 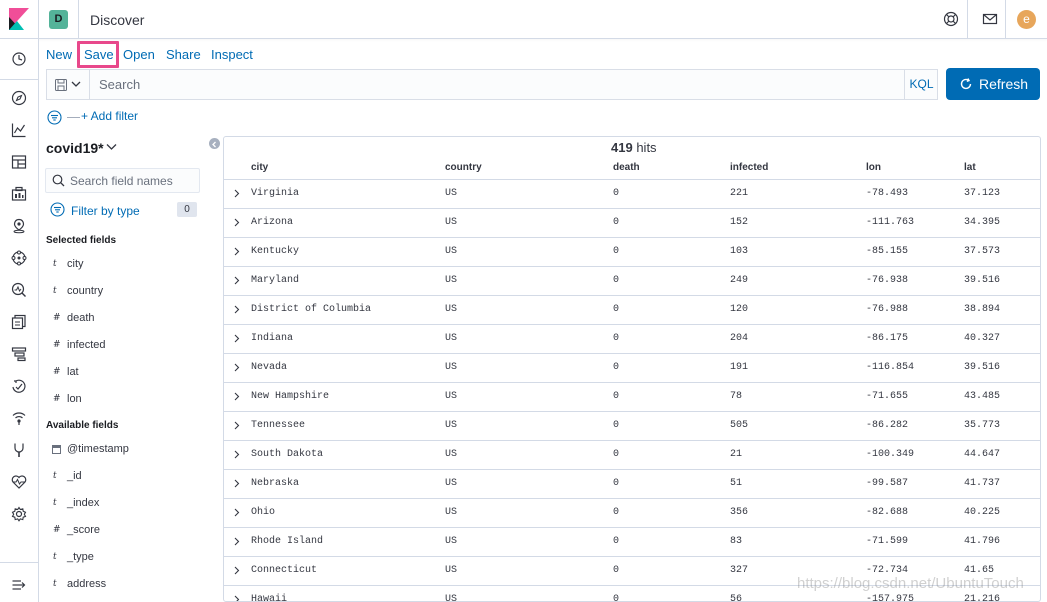 I want to click on table-cell: Indiana, so click(x=272, y=338).